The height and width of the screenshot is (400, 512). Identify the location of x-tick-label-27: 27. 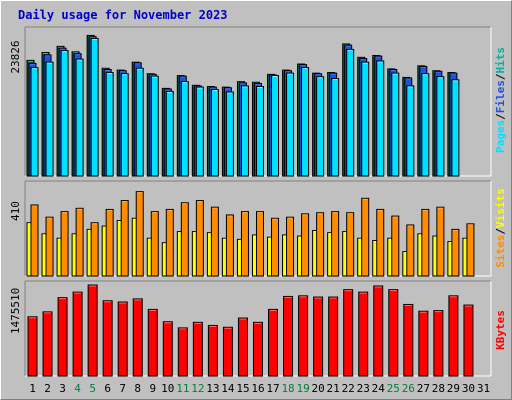
(423, 388).